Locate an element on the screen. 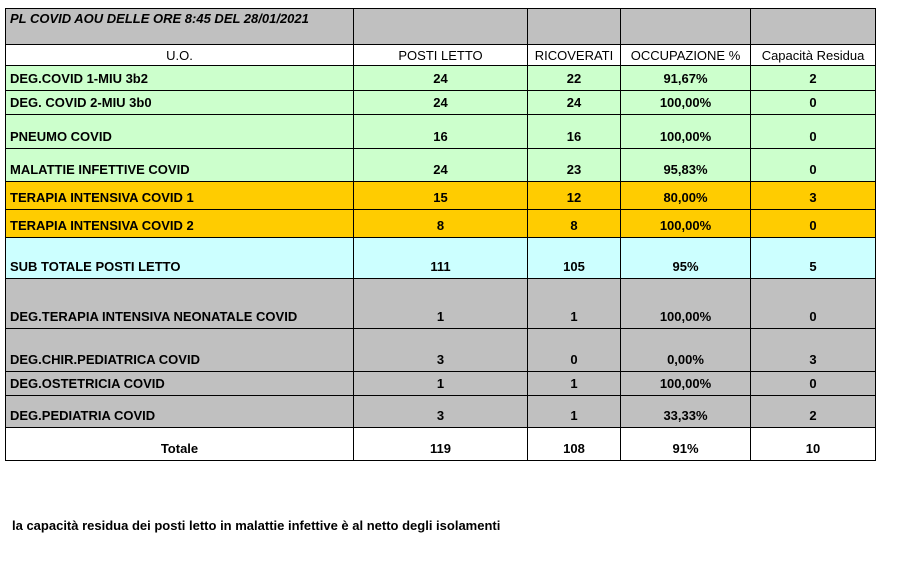 Image resolution: width=897 pixels, height=565 pixels. cell-posti: 111 is located at coordinates (440, 258).